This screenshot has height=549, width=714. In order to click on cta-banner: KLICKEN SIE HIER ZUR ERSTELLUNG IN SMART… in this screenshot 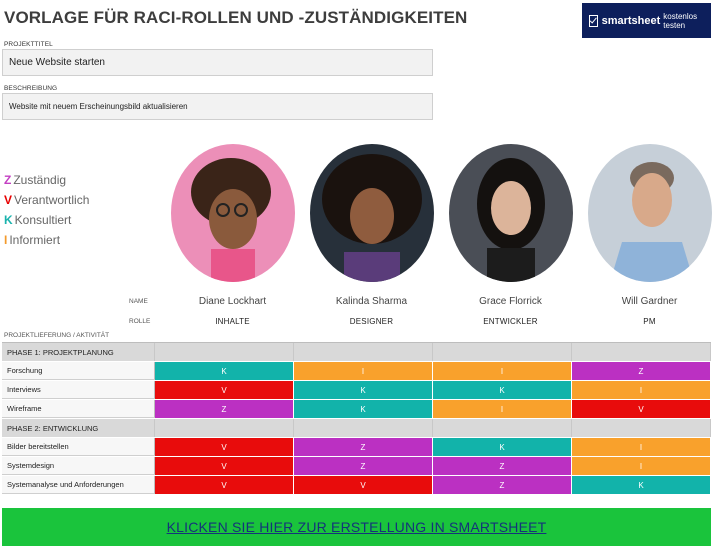, I will do `click(356, 527)`.